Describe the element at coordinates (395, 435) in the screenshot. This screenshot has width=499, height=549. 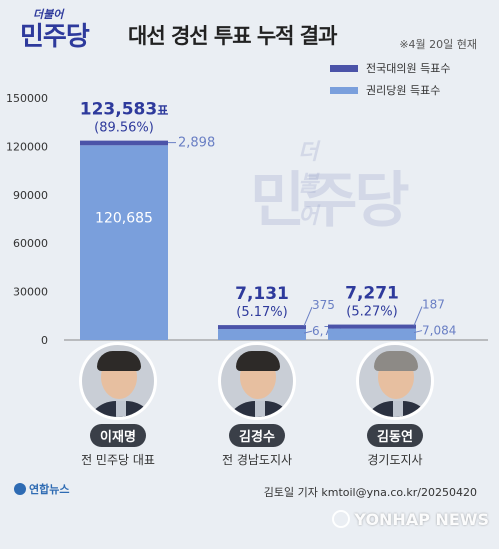
I see `candidate-name: 김동연` at that location.